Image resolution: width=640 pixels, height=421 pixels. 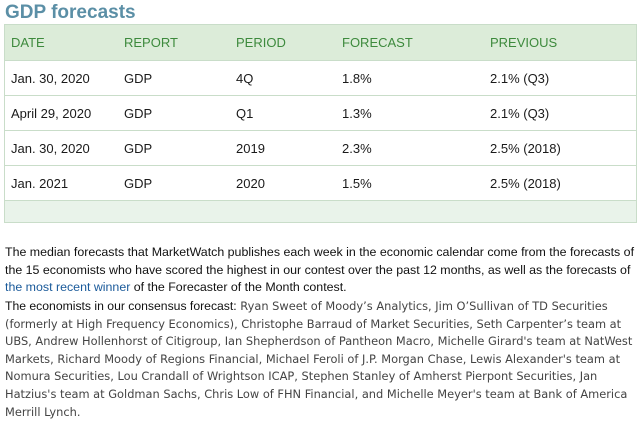 I want to click on cell-period: Q1, so click(x=283, y=113).